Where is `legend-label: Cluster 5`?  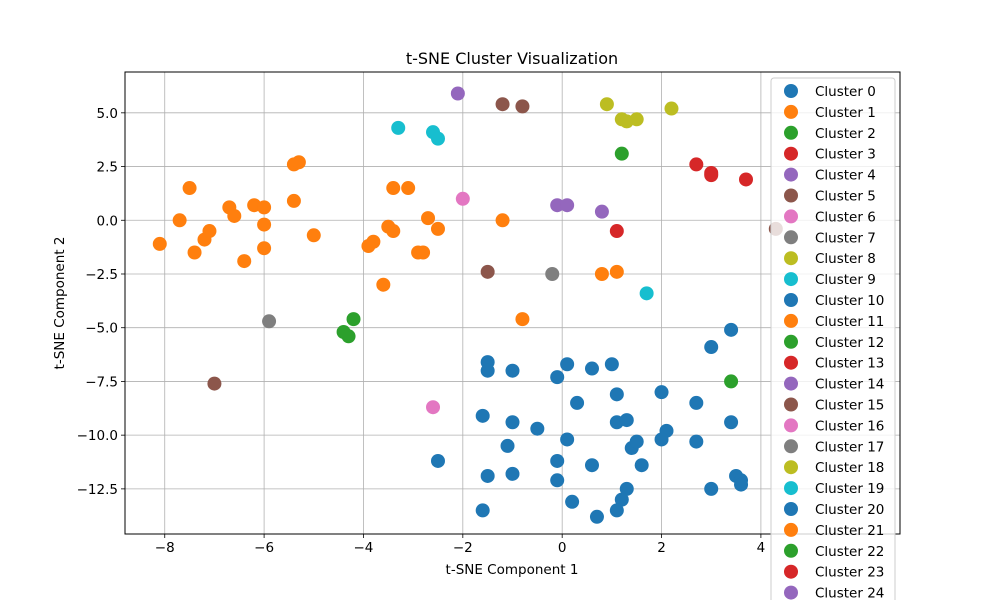
legend-label: Cluster 5 is located at coordinates (845, 197).